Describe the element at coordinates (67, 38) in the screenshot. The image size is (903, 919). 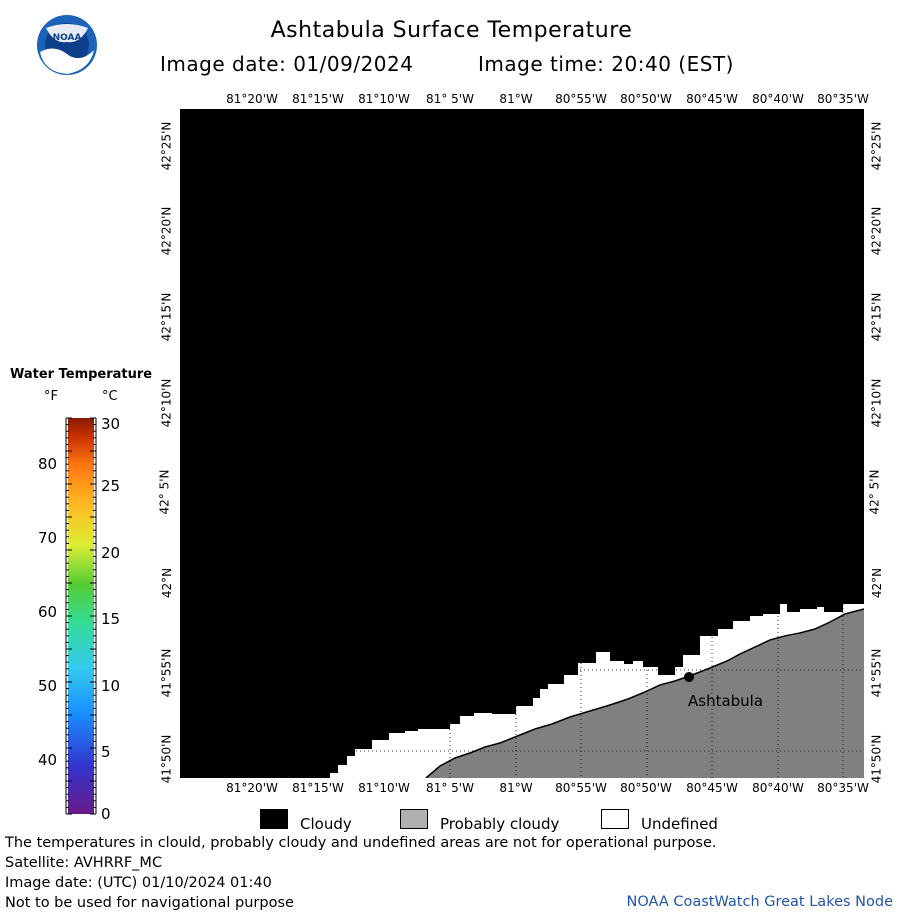
I see `noaa-logo-text: NOAA` at that location.